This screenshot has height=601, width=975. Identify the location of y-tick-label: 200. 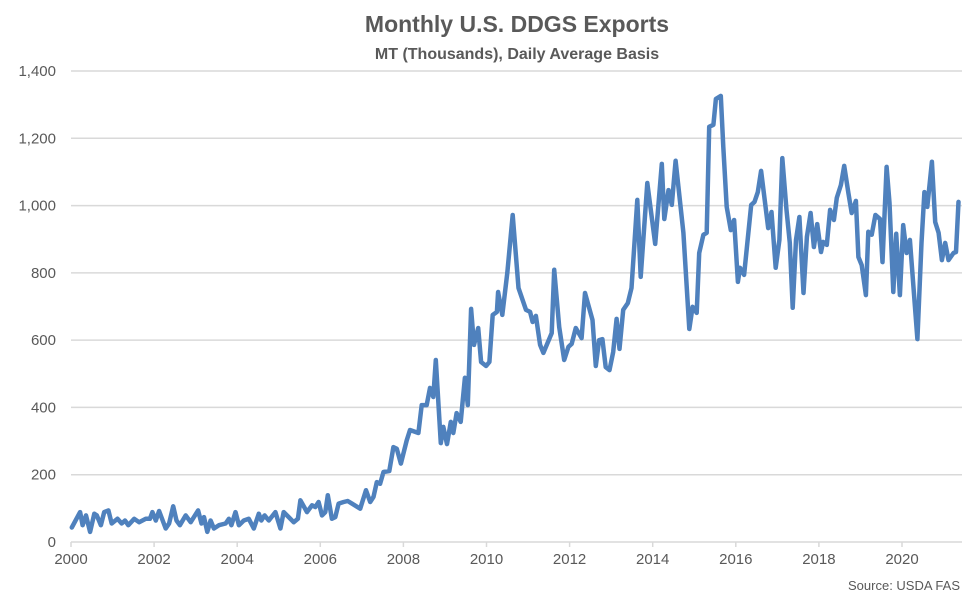
(43, 475).